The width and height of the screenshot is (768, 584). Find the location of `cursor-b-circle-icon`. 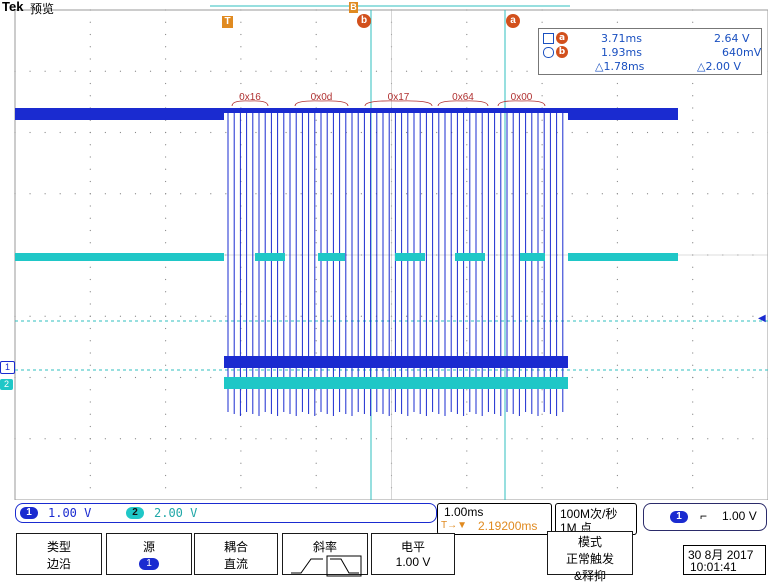

cursor-b-circle-icon is located at coordinates (548, 52).